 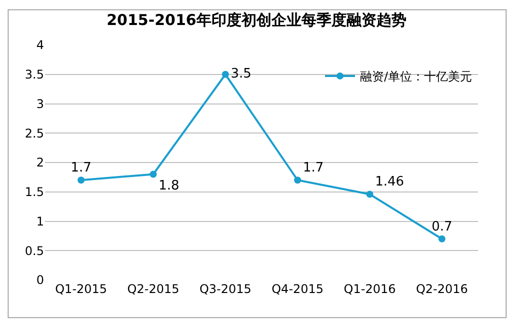 What do you see at coordinates (40, 103) in the screenshot?
I see `y-tick-label: 3` at bounding box center [40, 103].